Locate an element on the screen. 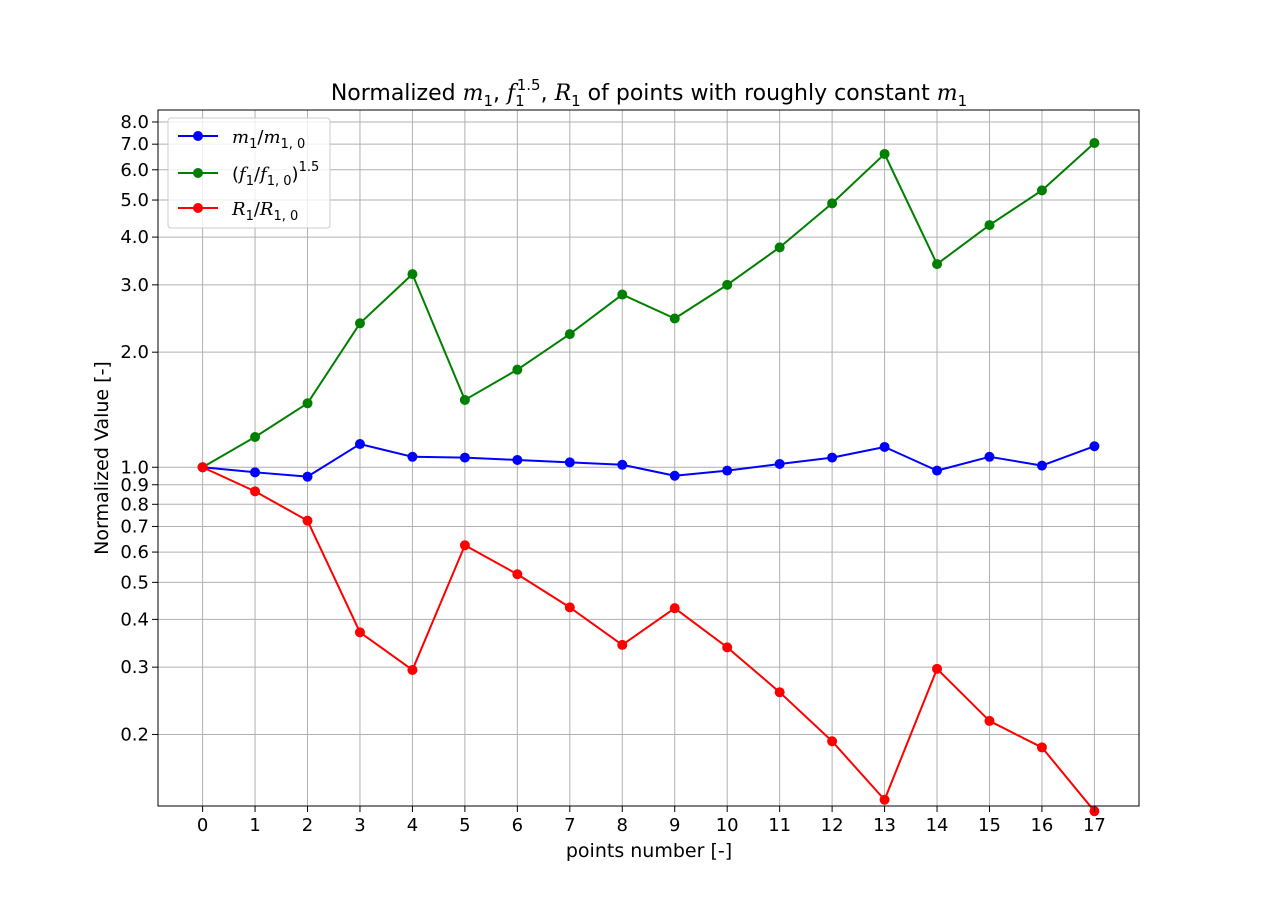  y-tick-label: 1.0 is located at coordinates (134, 467).